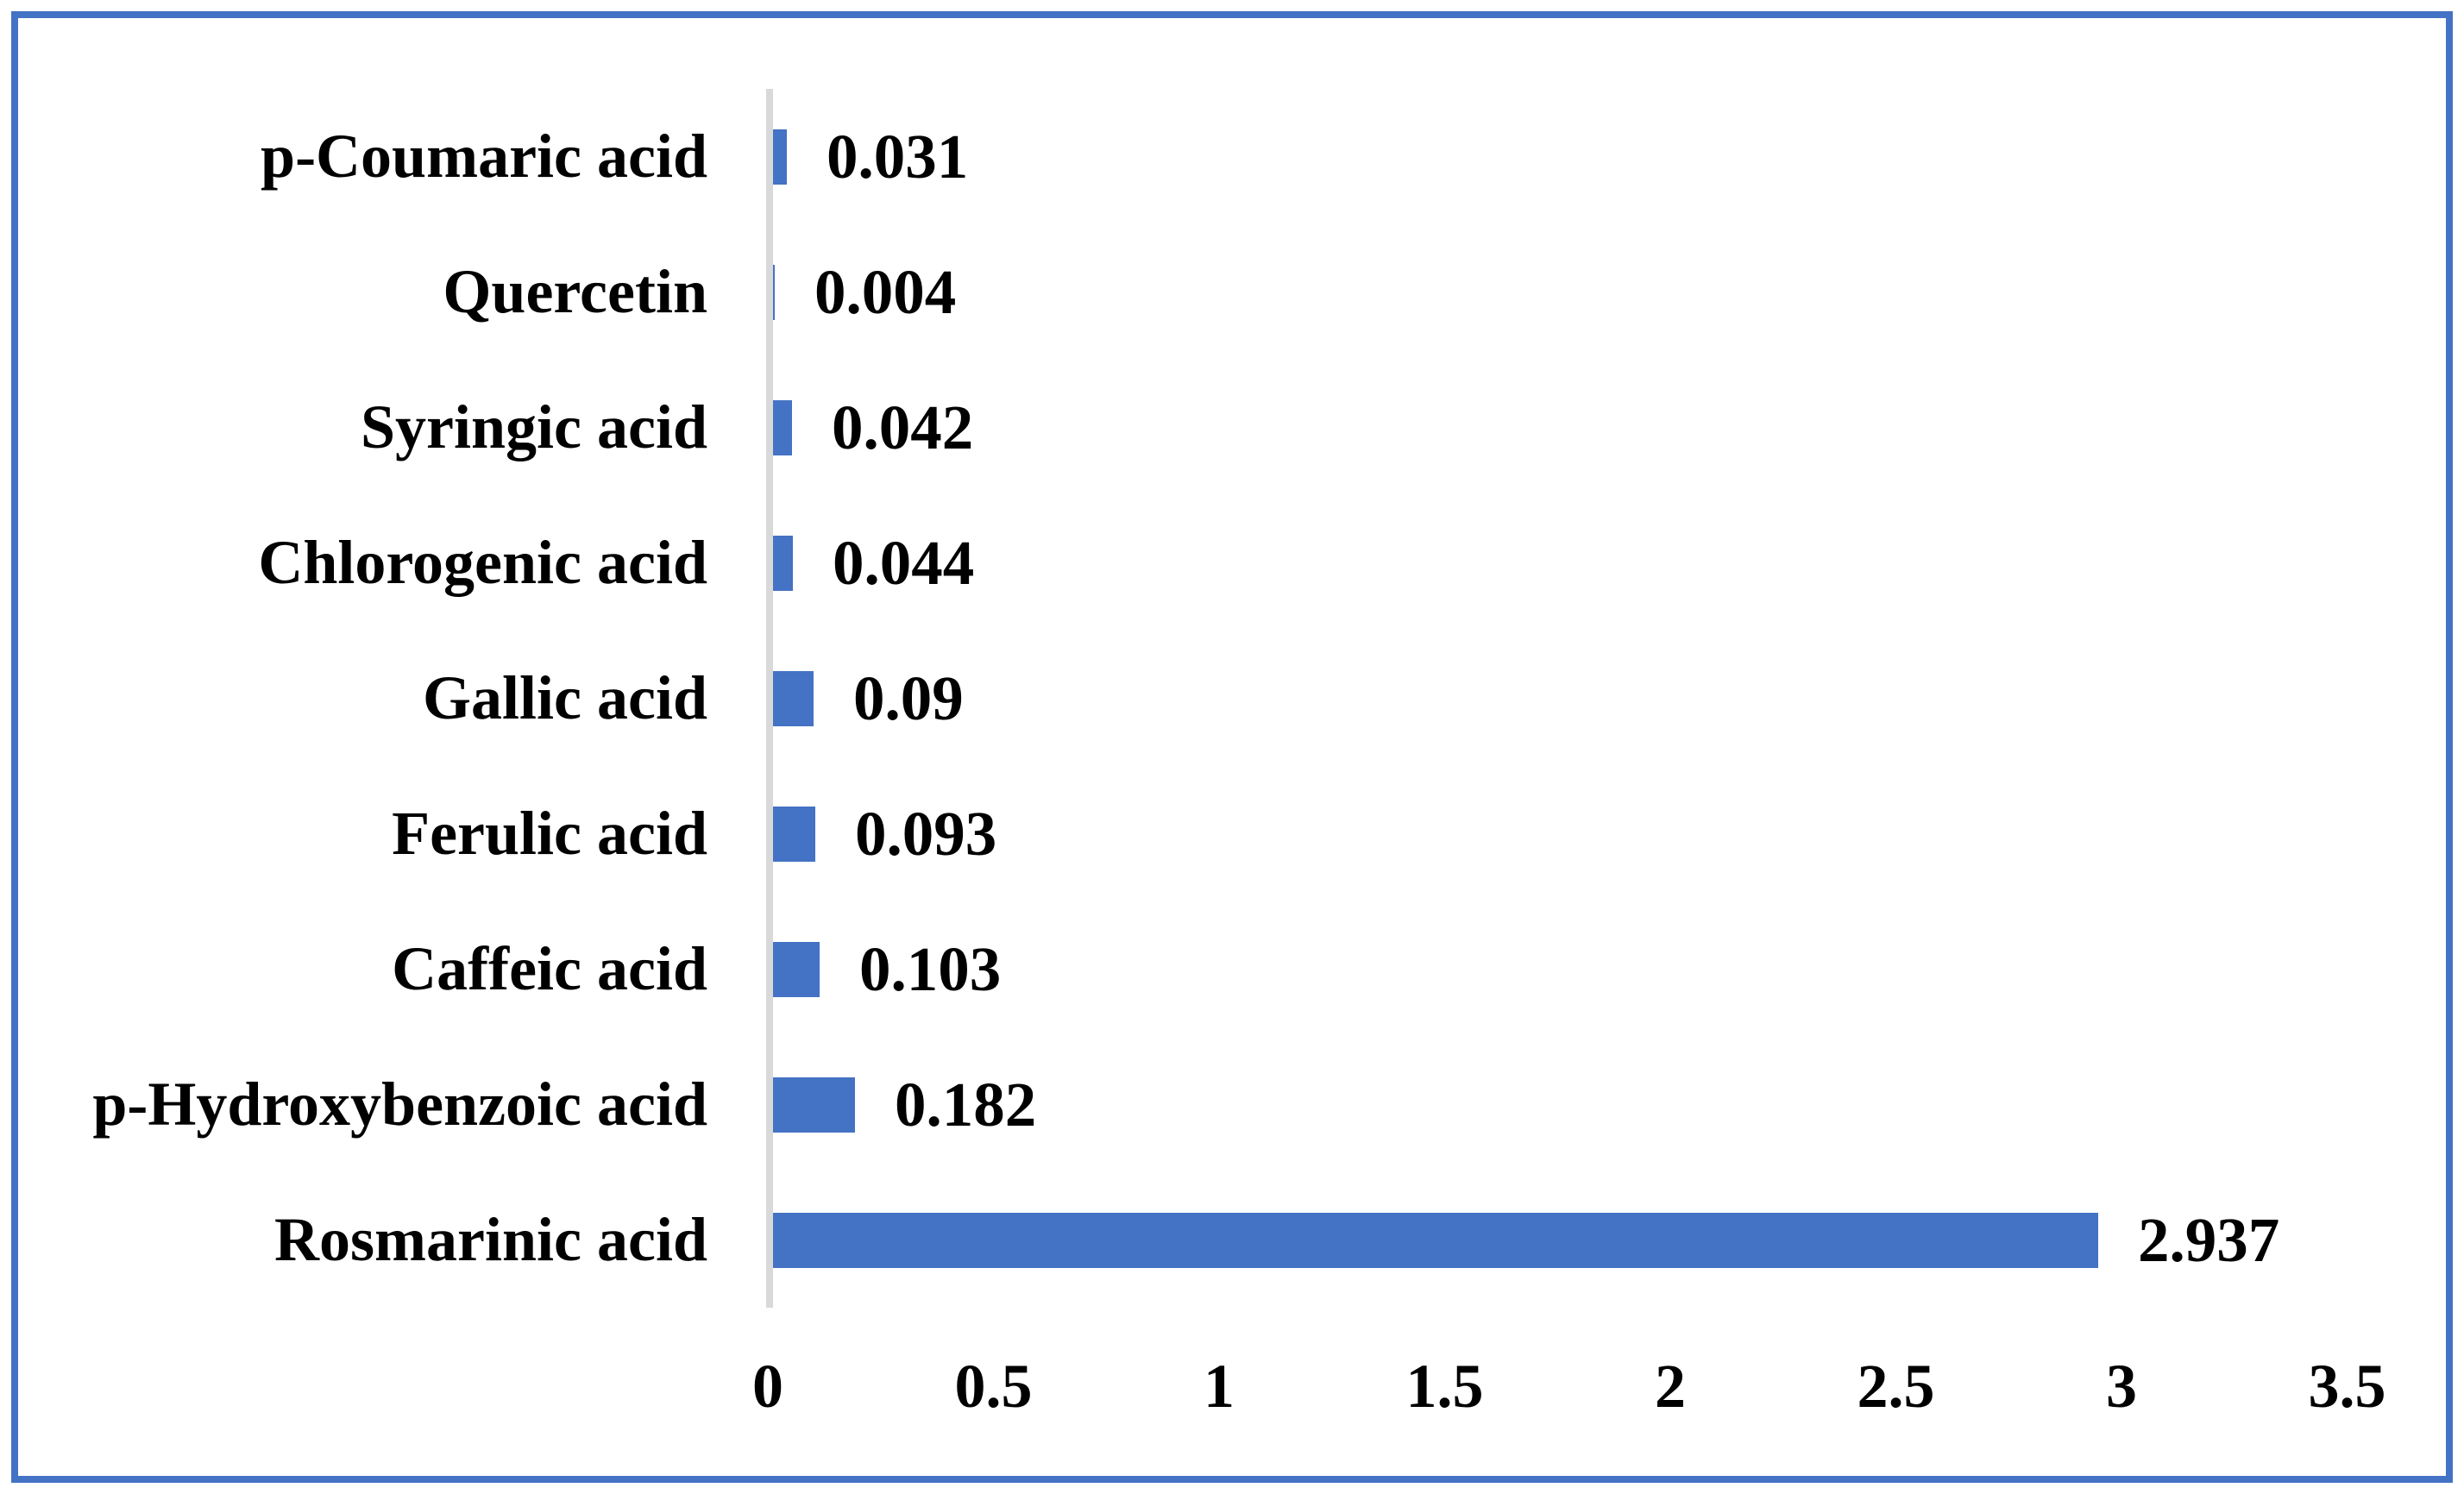  I want to click on x-tick: 2, so click(1671, 1386).